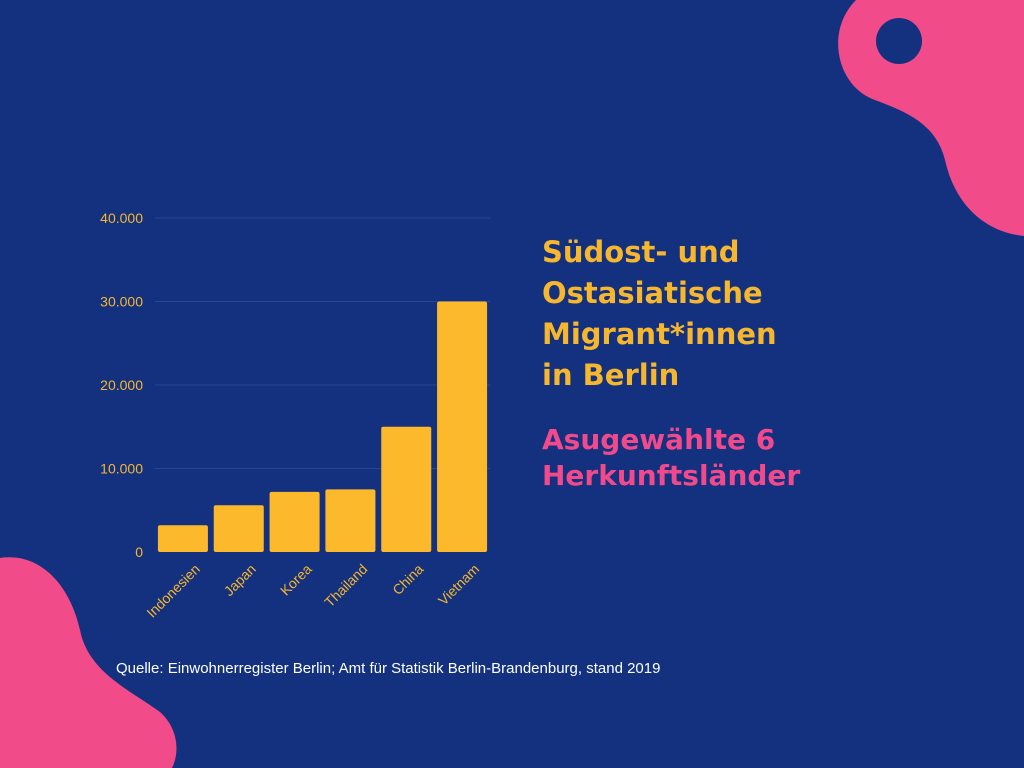 The width and height of the screenshot is (1024, 768). What do you see at coordinates (88, 662) in the screenshot?
I see `bottom-left-blob` at bounding box center [88, 662].